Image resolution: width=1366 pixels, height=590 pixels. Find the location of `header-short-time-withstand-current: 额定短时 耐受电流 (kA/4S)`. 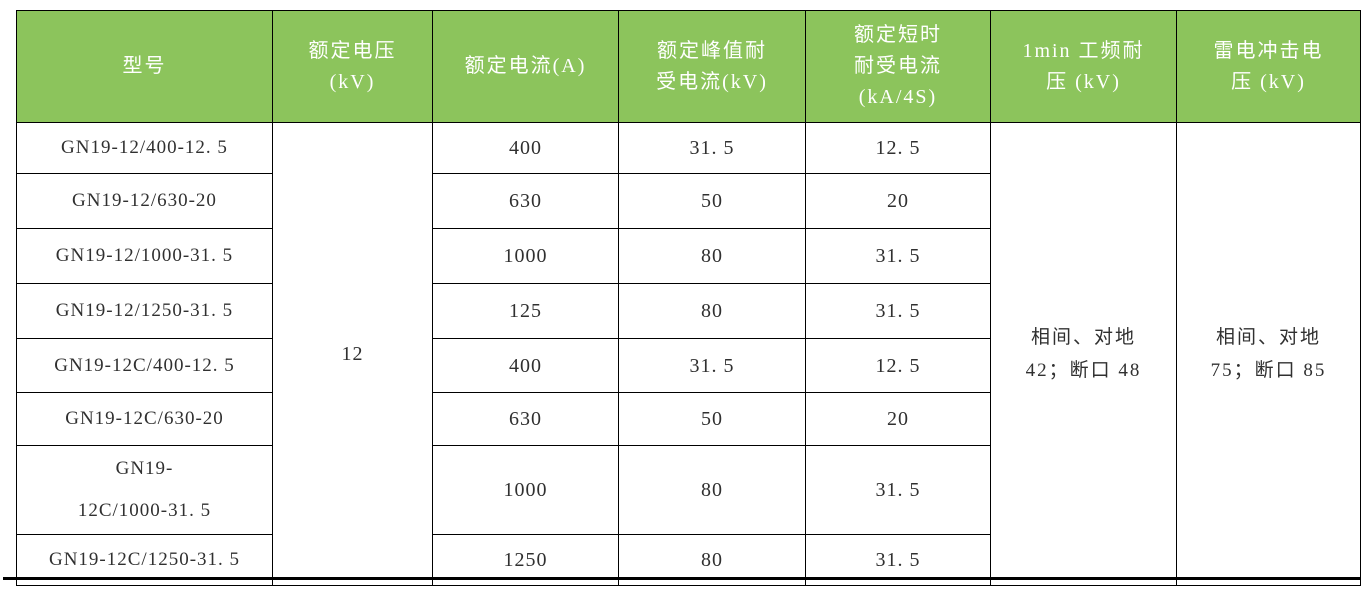

header-short-time-withstand-current: 额定短时 耐受电流 (kA/4S) is located at coordinates (898, 66).